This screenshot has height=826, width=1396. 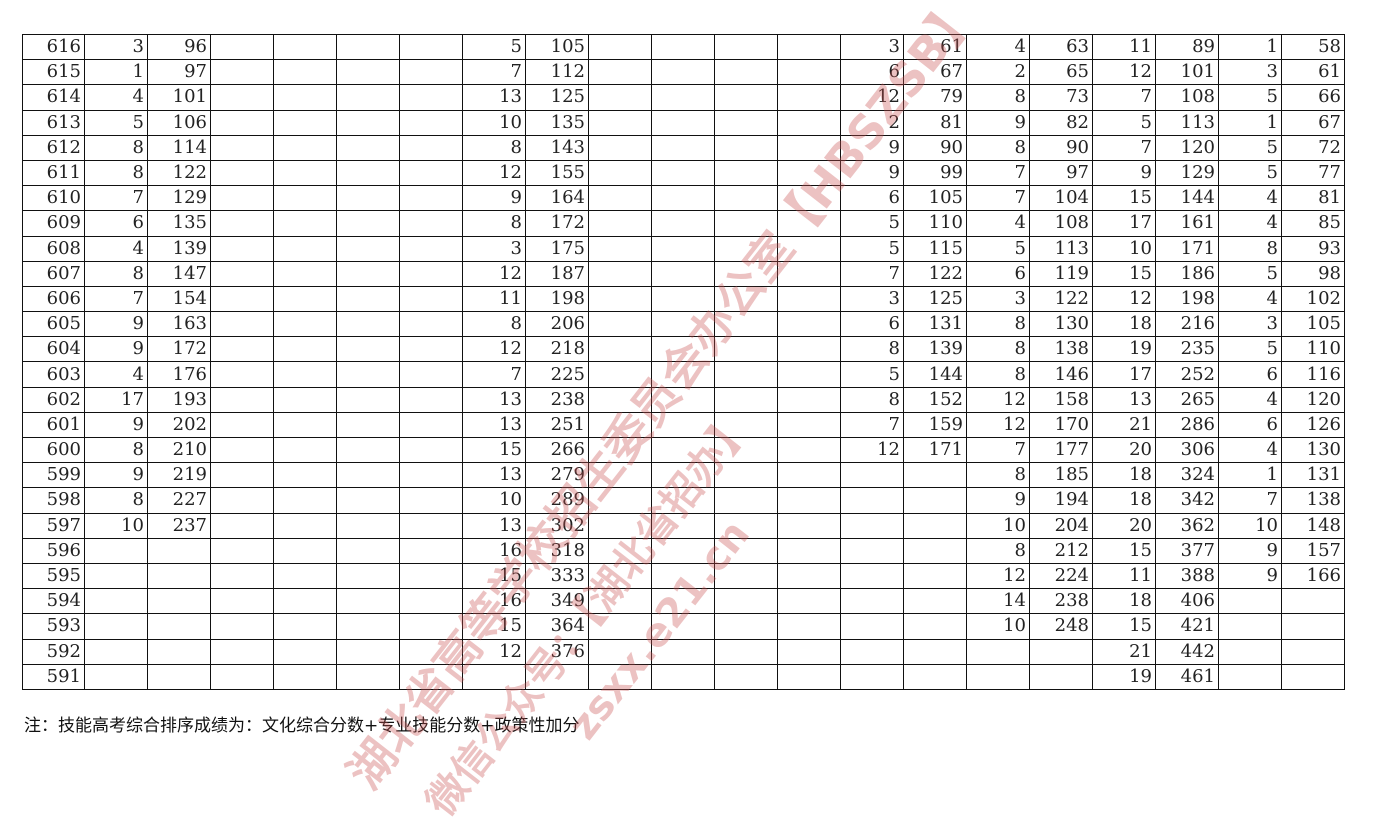 I want to click on count-cell: 7, so click(x=494, y=374).